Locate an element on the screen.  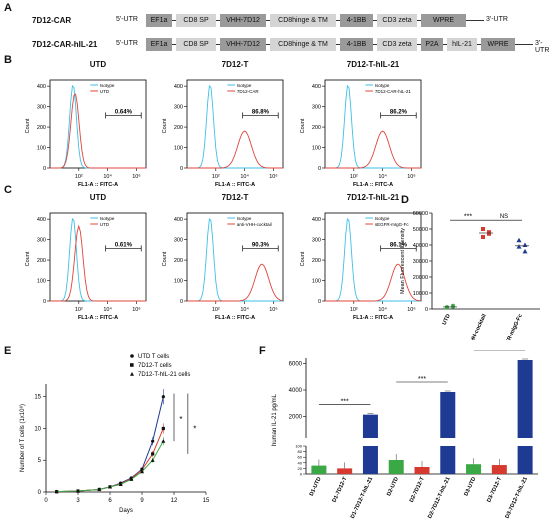
legend-label: 7D12-T-hIL-21 cells is located at coordinates (164, 375).